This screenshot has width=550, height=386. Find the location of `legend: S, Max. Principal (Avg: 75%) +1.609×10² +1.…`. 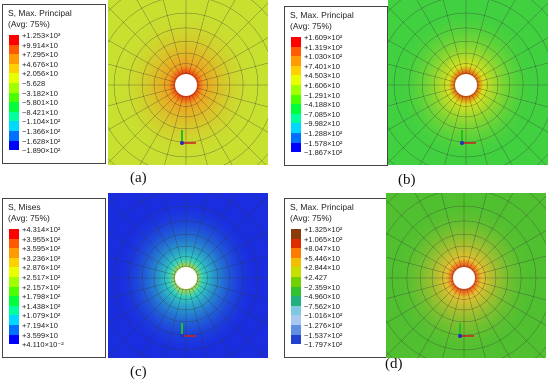

legend: S, Max. Principal (Avg: 75%) +1.609×10² +1.… is located at coordinates (336, 86).